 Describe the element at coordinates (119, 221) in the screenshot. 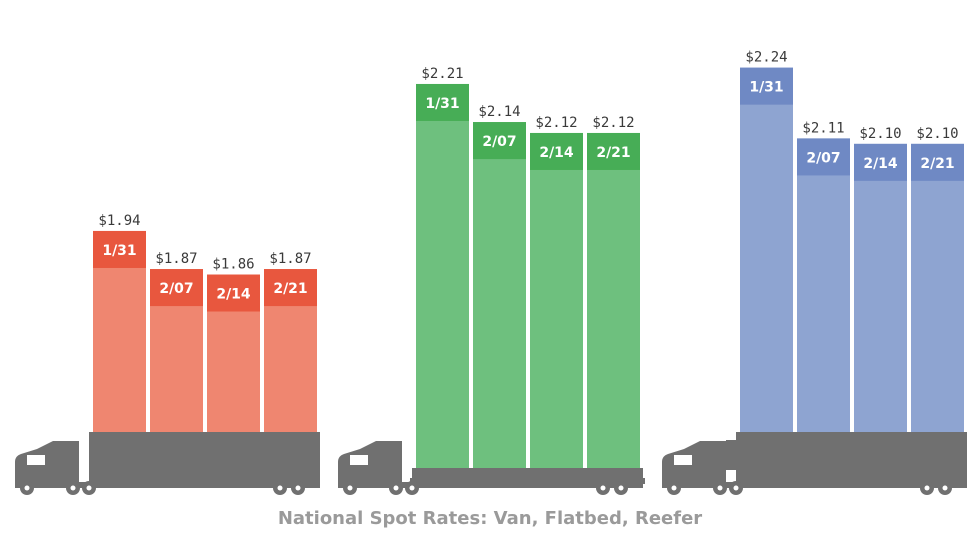

I see `value-label: $1.94` at that location.